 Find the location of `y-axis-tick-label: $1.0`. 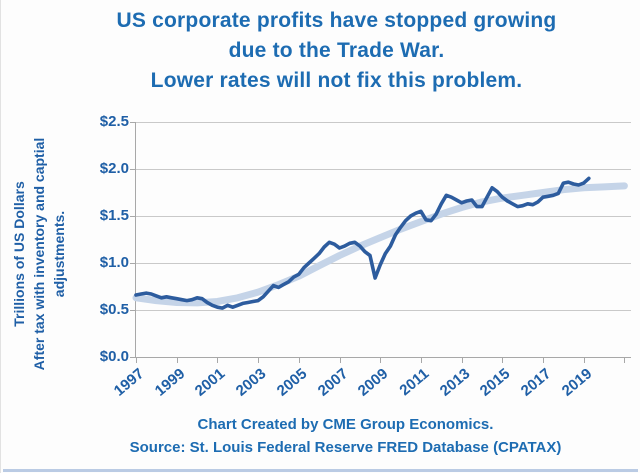

y-axis-tick-label: $1.0 is located at coordinates (114, 262).